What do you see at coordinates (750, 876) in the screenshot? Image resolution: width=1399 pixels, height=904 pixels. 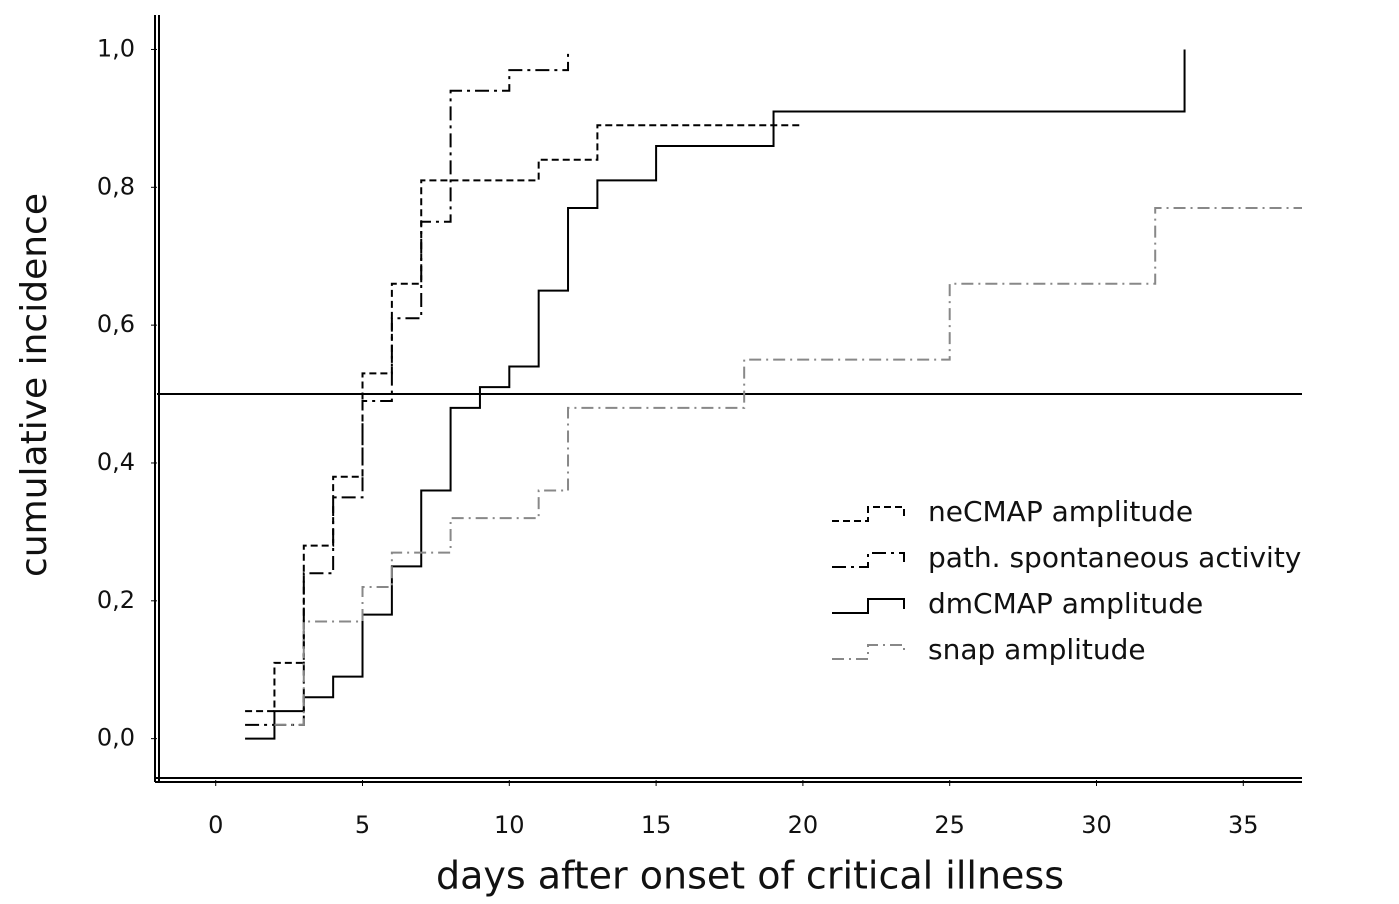 I see `x-axis-label: days after onset of critical illness` at bounding box center [750, 876].